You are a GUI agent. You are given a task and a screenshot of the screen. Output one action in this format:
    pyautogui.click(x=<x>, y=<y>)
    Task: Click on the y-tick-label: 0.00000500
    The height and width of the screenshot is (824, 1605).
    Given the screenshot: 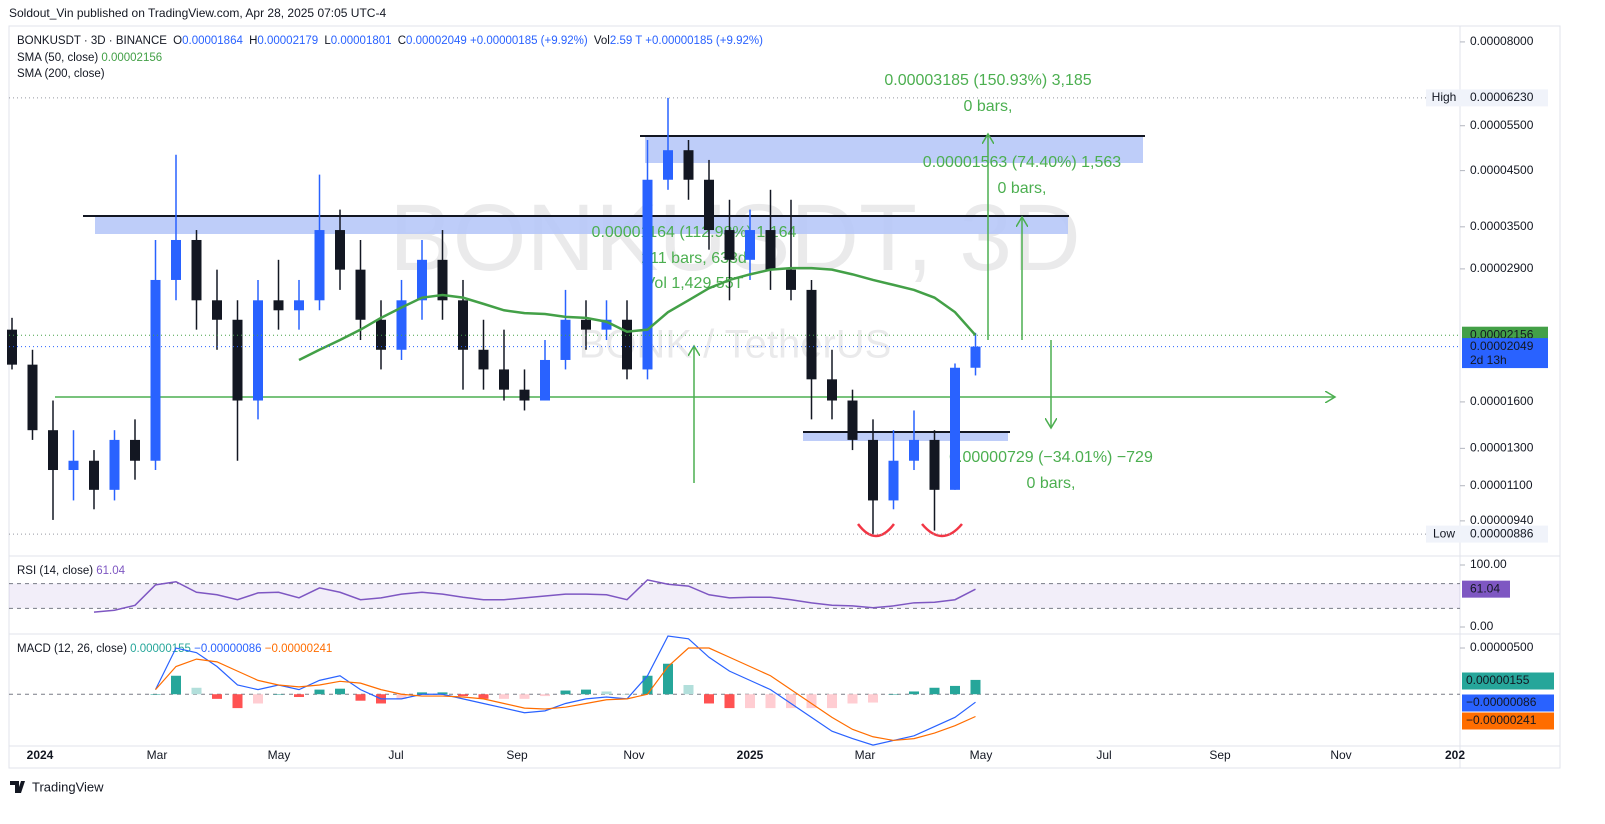 What is the action you would take?
    pyautogui.click(x=1502, y=647)
    